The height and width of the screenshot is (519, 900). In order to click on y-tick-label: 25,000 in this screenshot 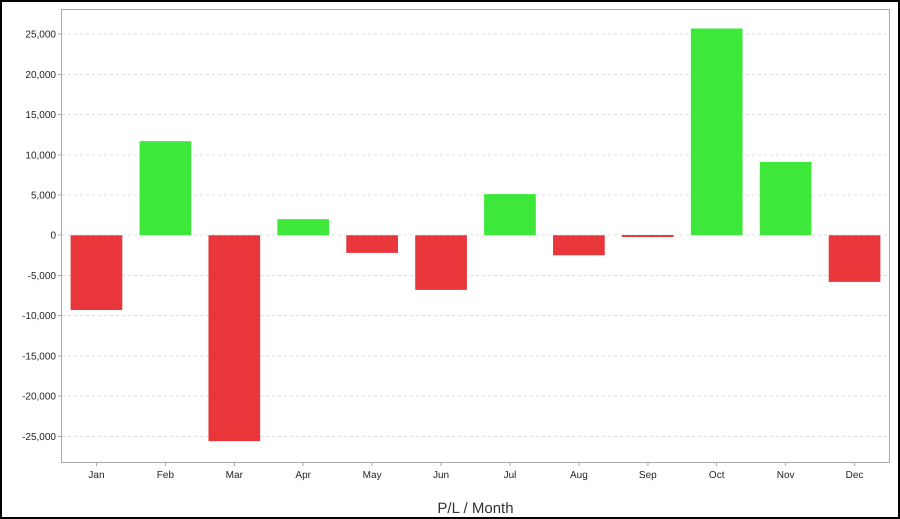, I will do `click(40, 35)`.